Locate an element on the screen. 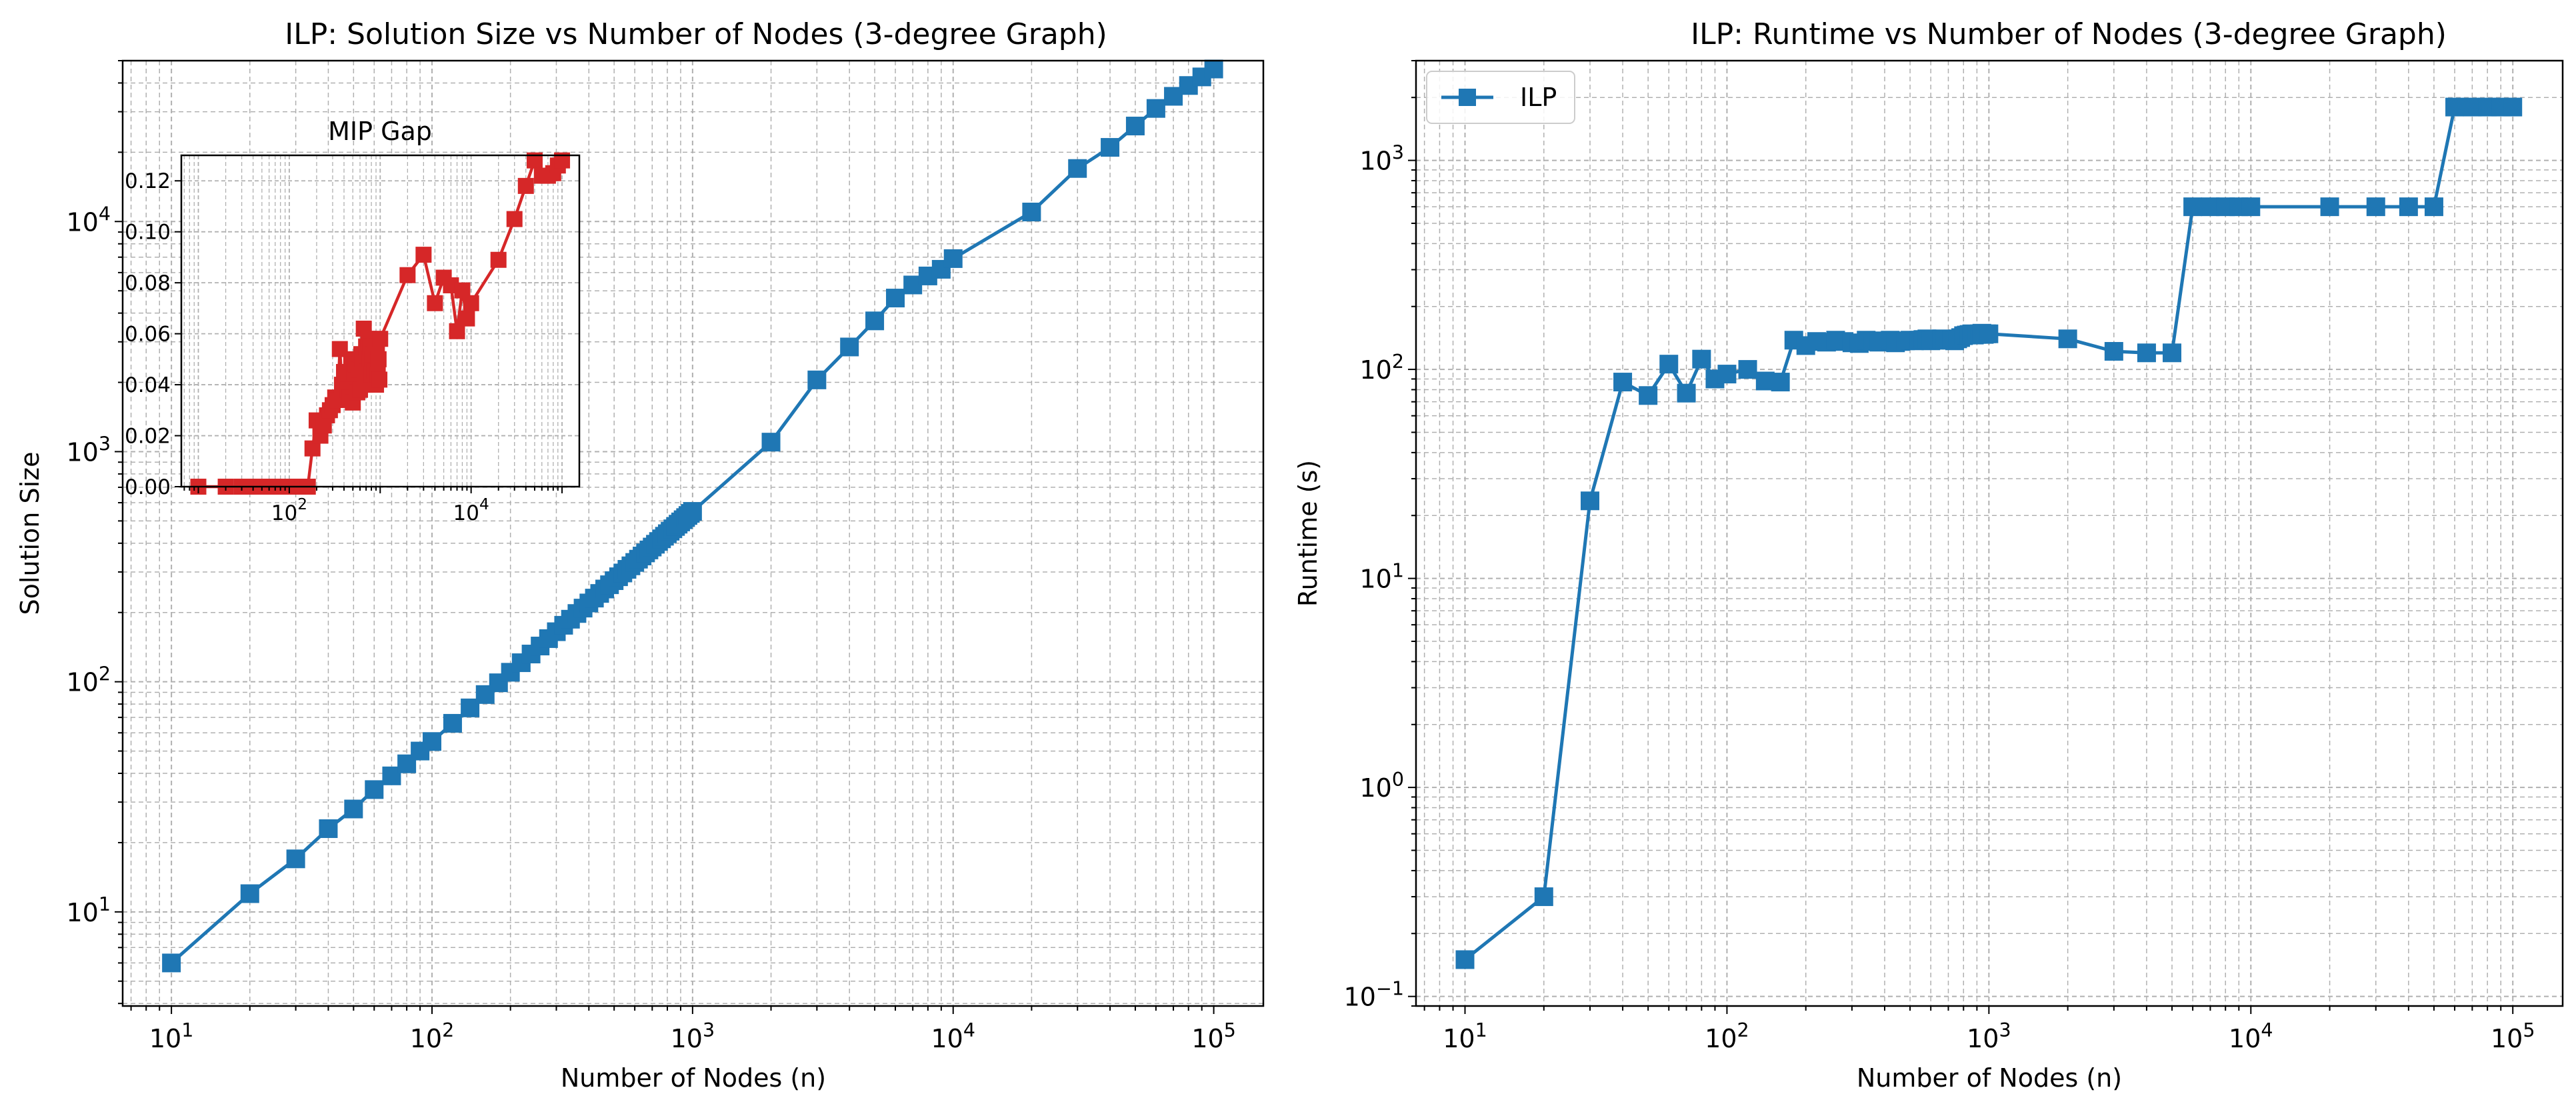 This screenshot has height=1110, width=2576. right-x-tick-label: 10¹ is located at coordinates (1465, 1036).